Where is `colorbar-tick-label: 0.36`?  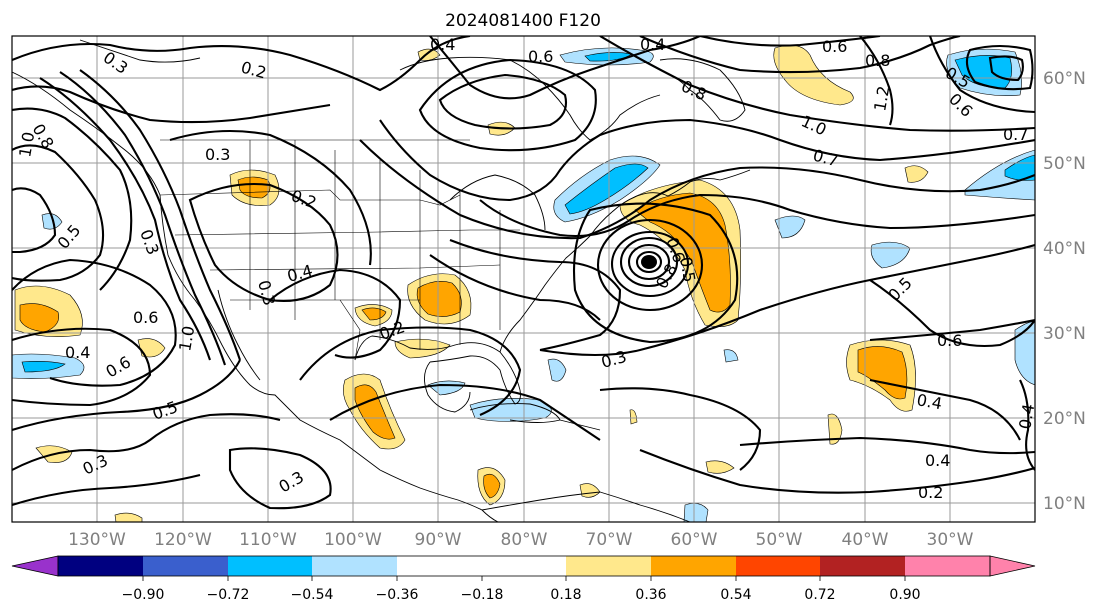 colorbar-tick-label: 0.36 is located at coordinates (650, 595).